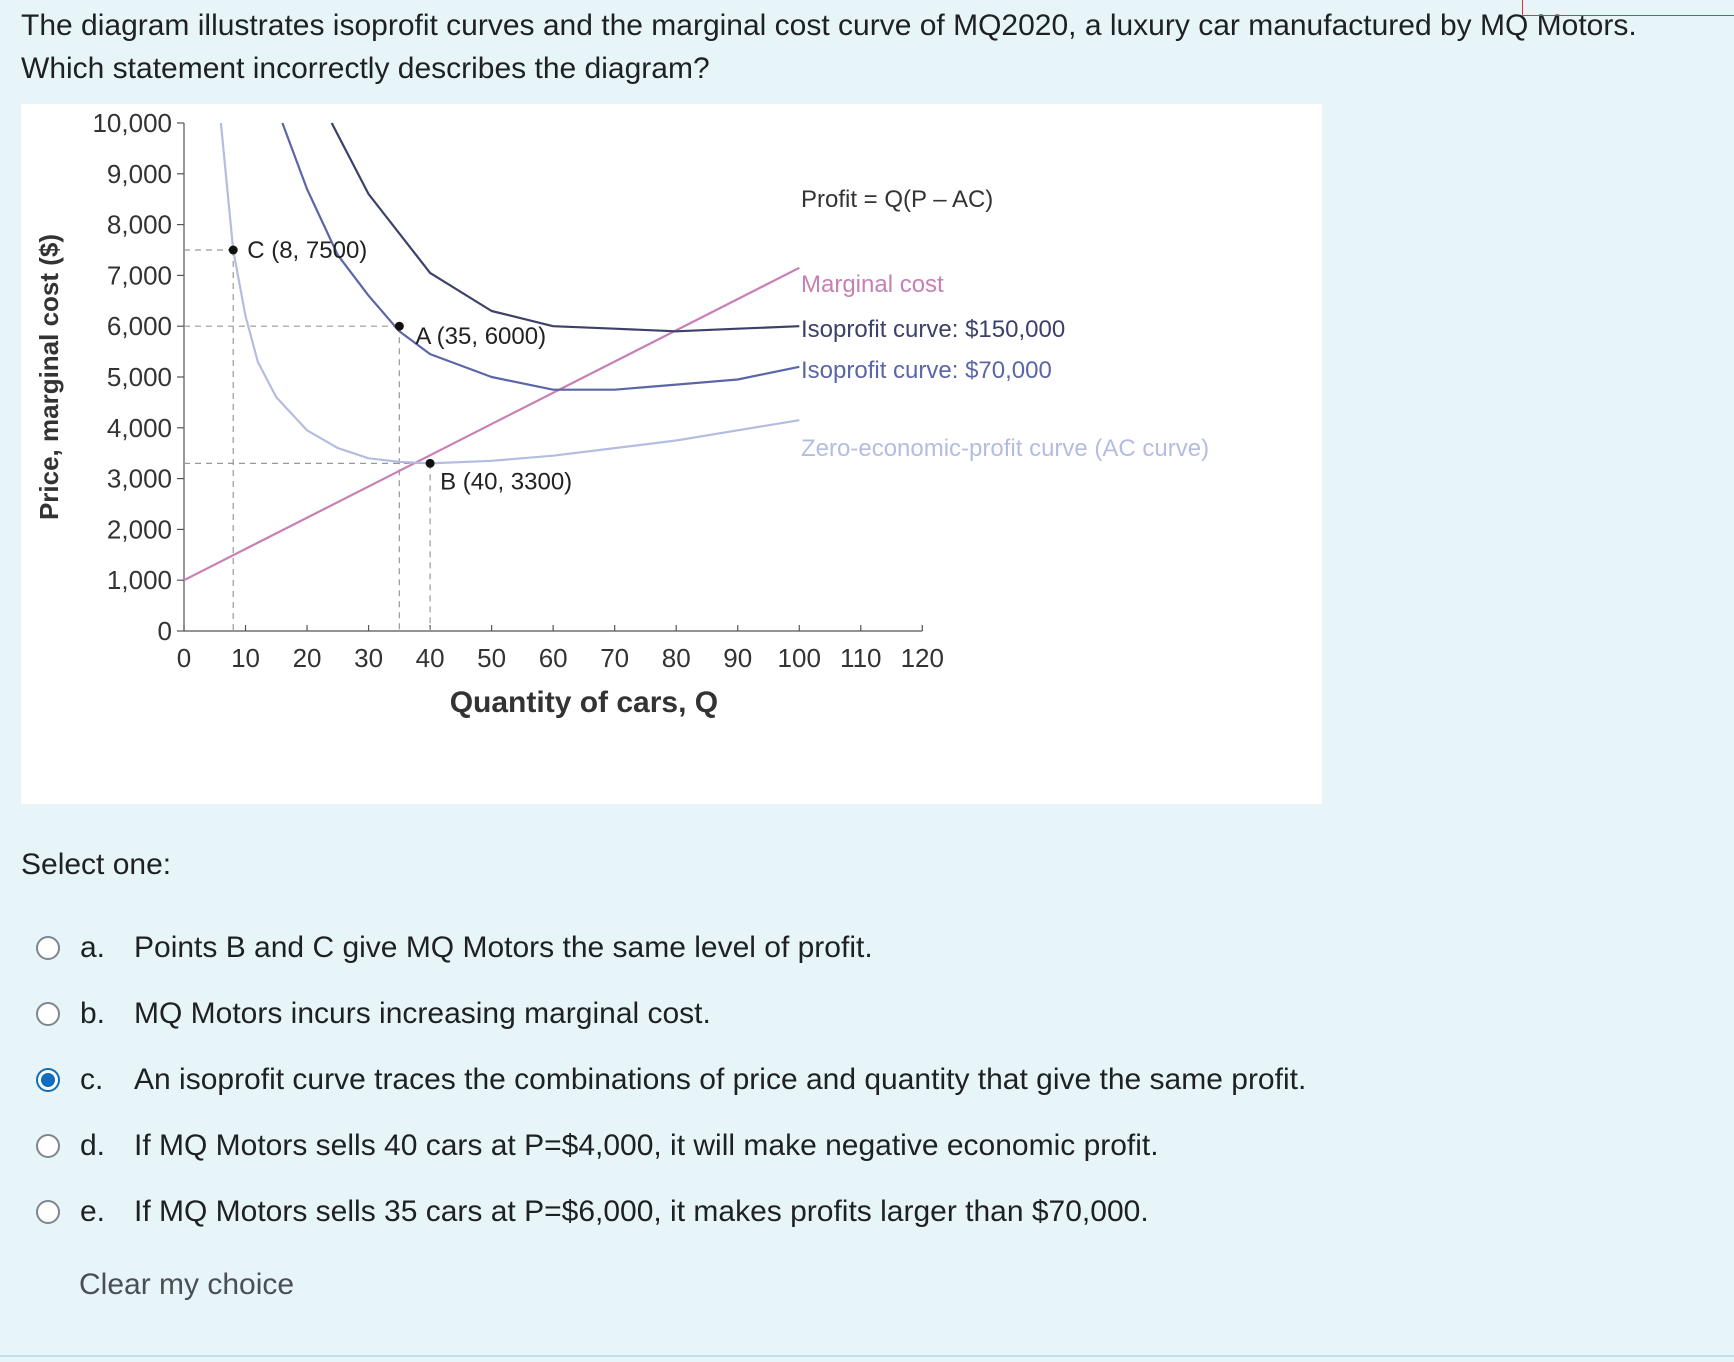 The width and height of the screenshot is (1734, 1362). I want to click on x-tick-label: 10, so click(245, 658).